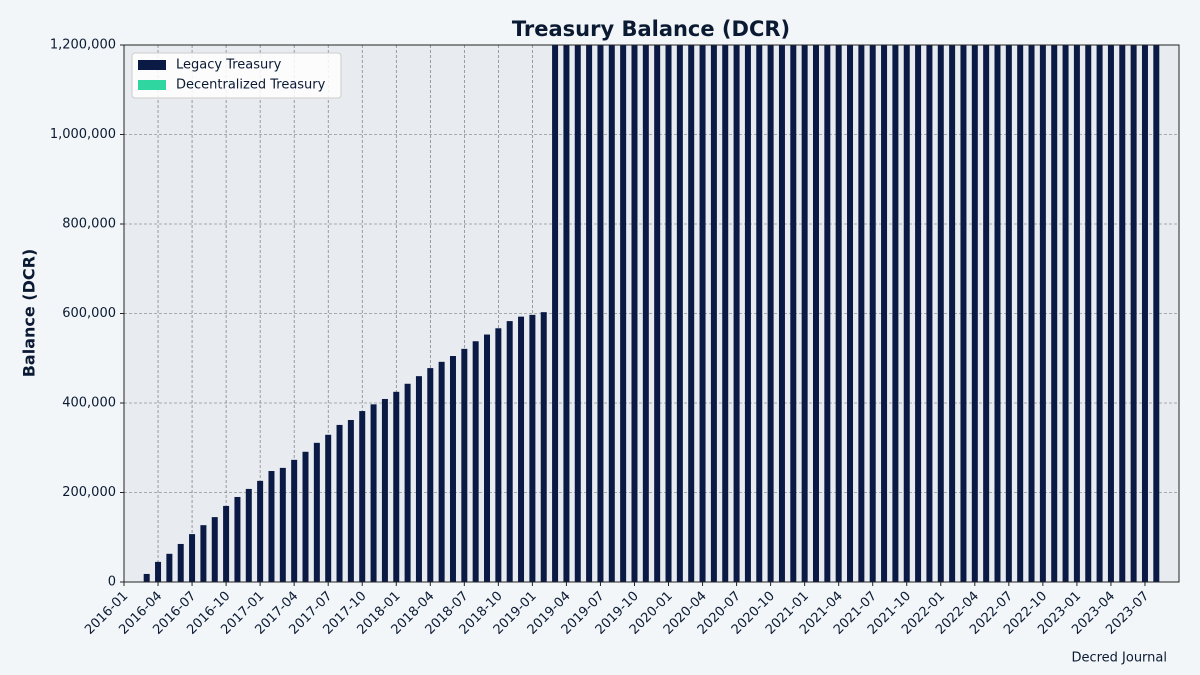  Describe the element at coordinates (229, 65) in the screenshot. I see `legend-label: Legacy Treasury` at that location.